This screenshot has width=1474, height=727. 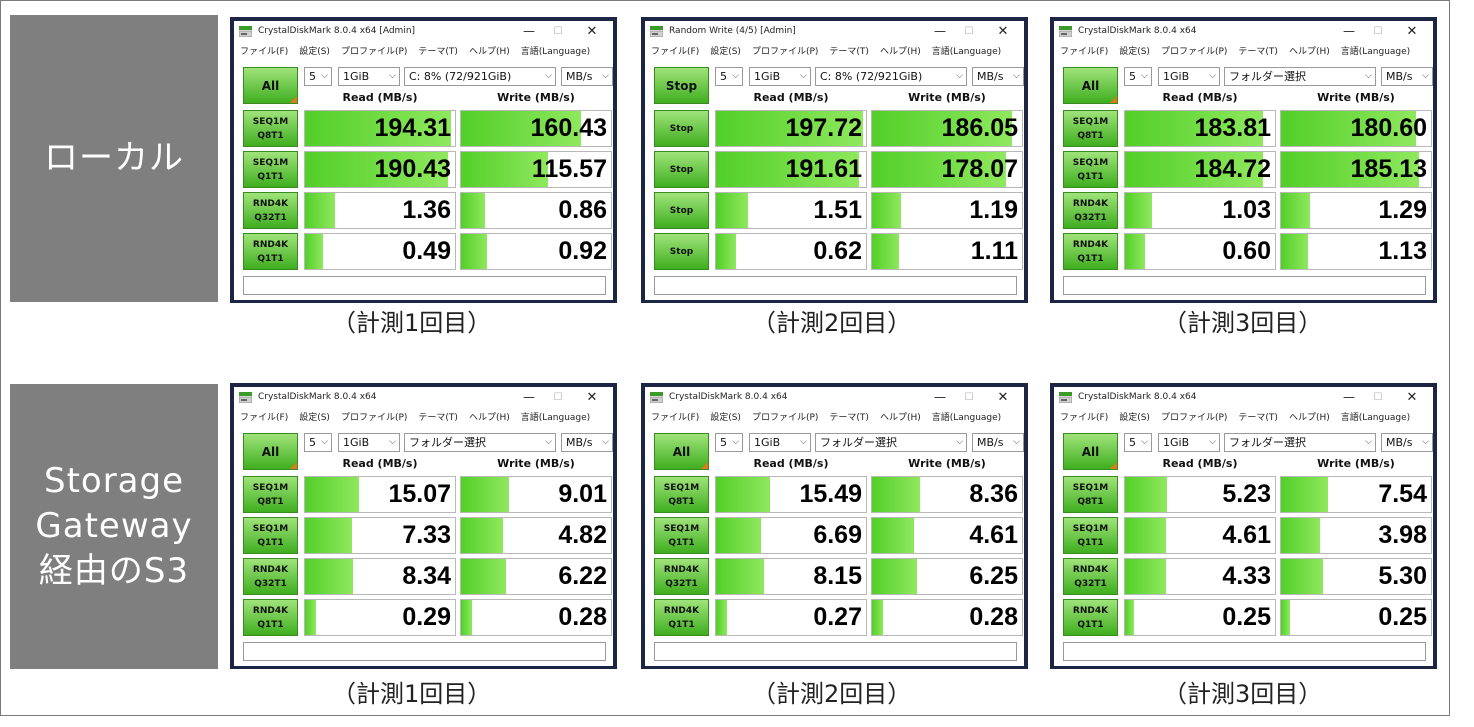 I want to click on stop-button: Stop, so click(x=681, y=85).